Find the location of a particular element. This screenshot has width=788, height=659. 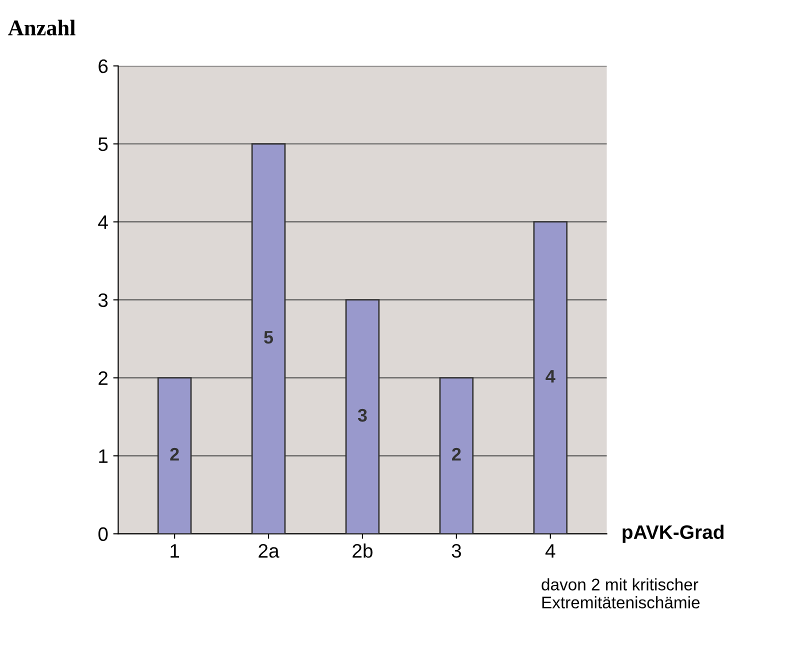

y-axis-title: Anzahl is located at coordinates (42, 28).